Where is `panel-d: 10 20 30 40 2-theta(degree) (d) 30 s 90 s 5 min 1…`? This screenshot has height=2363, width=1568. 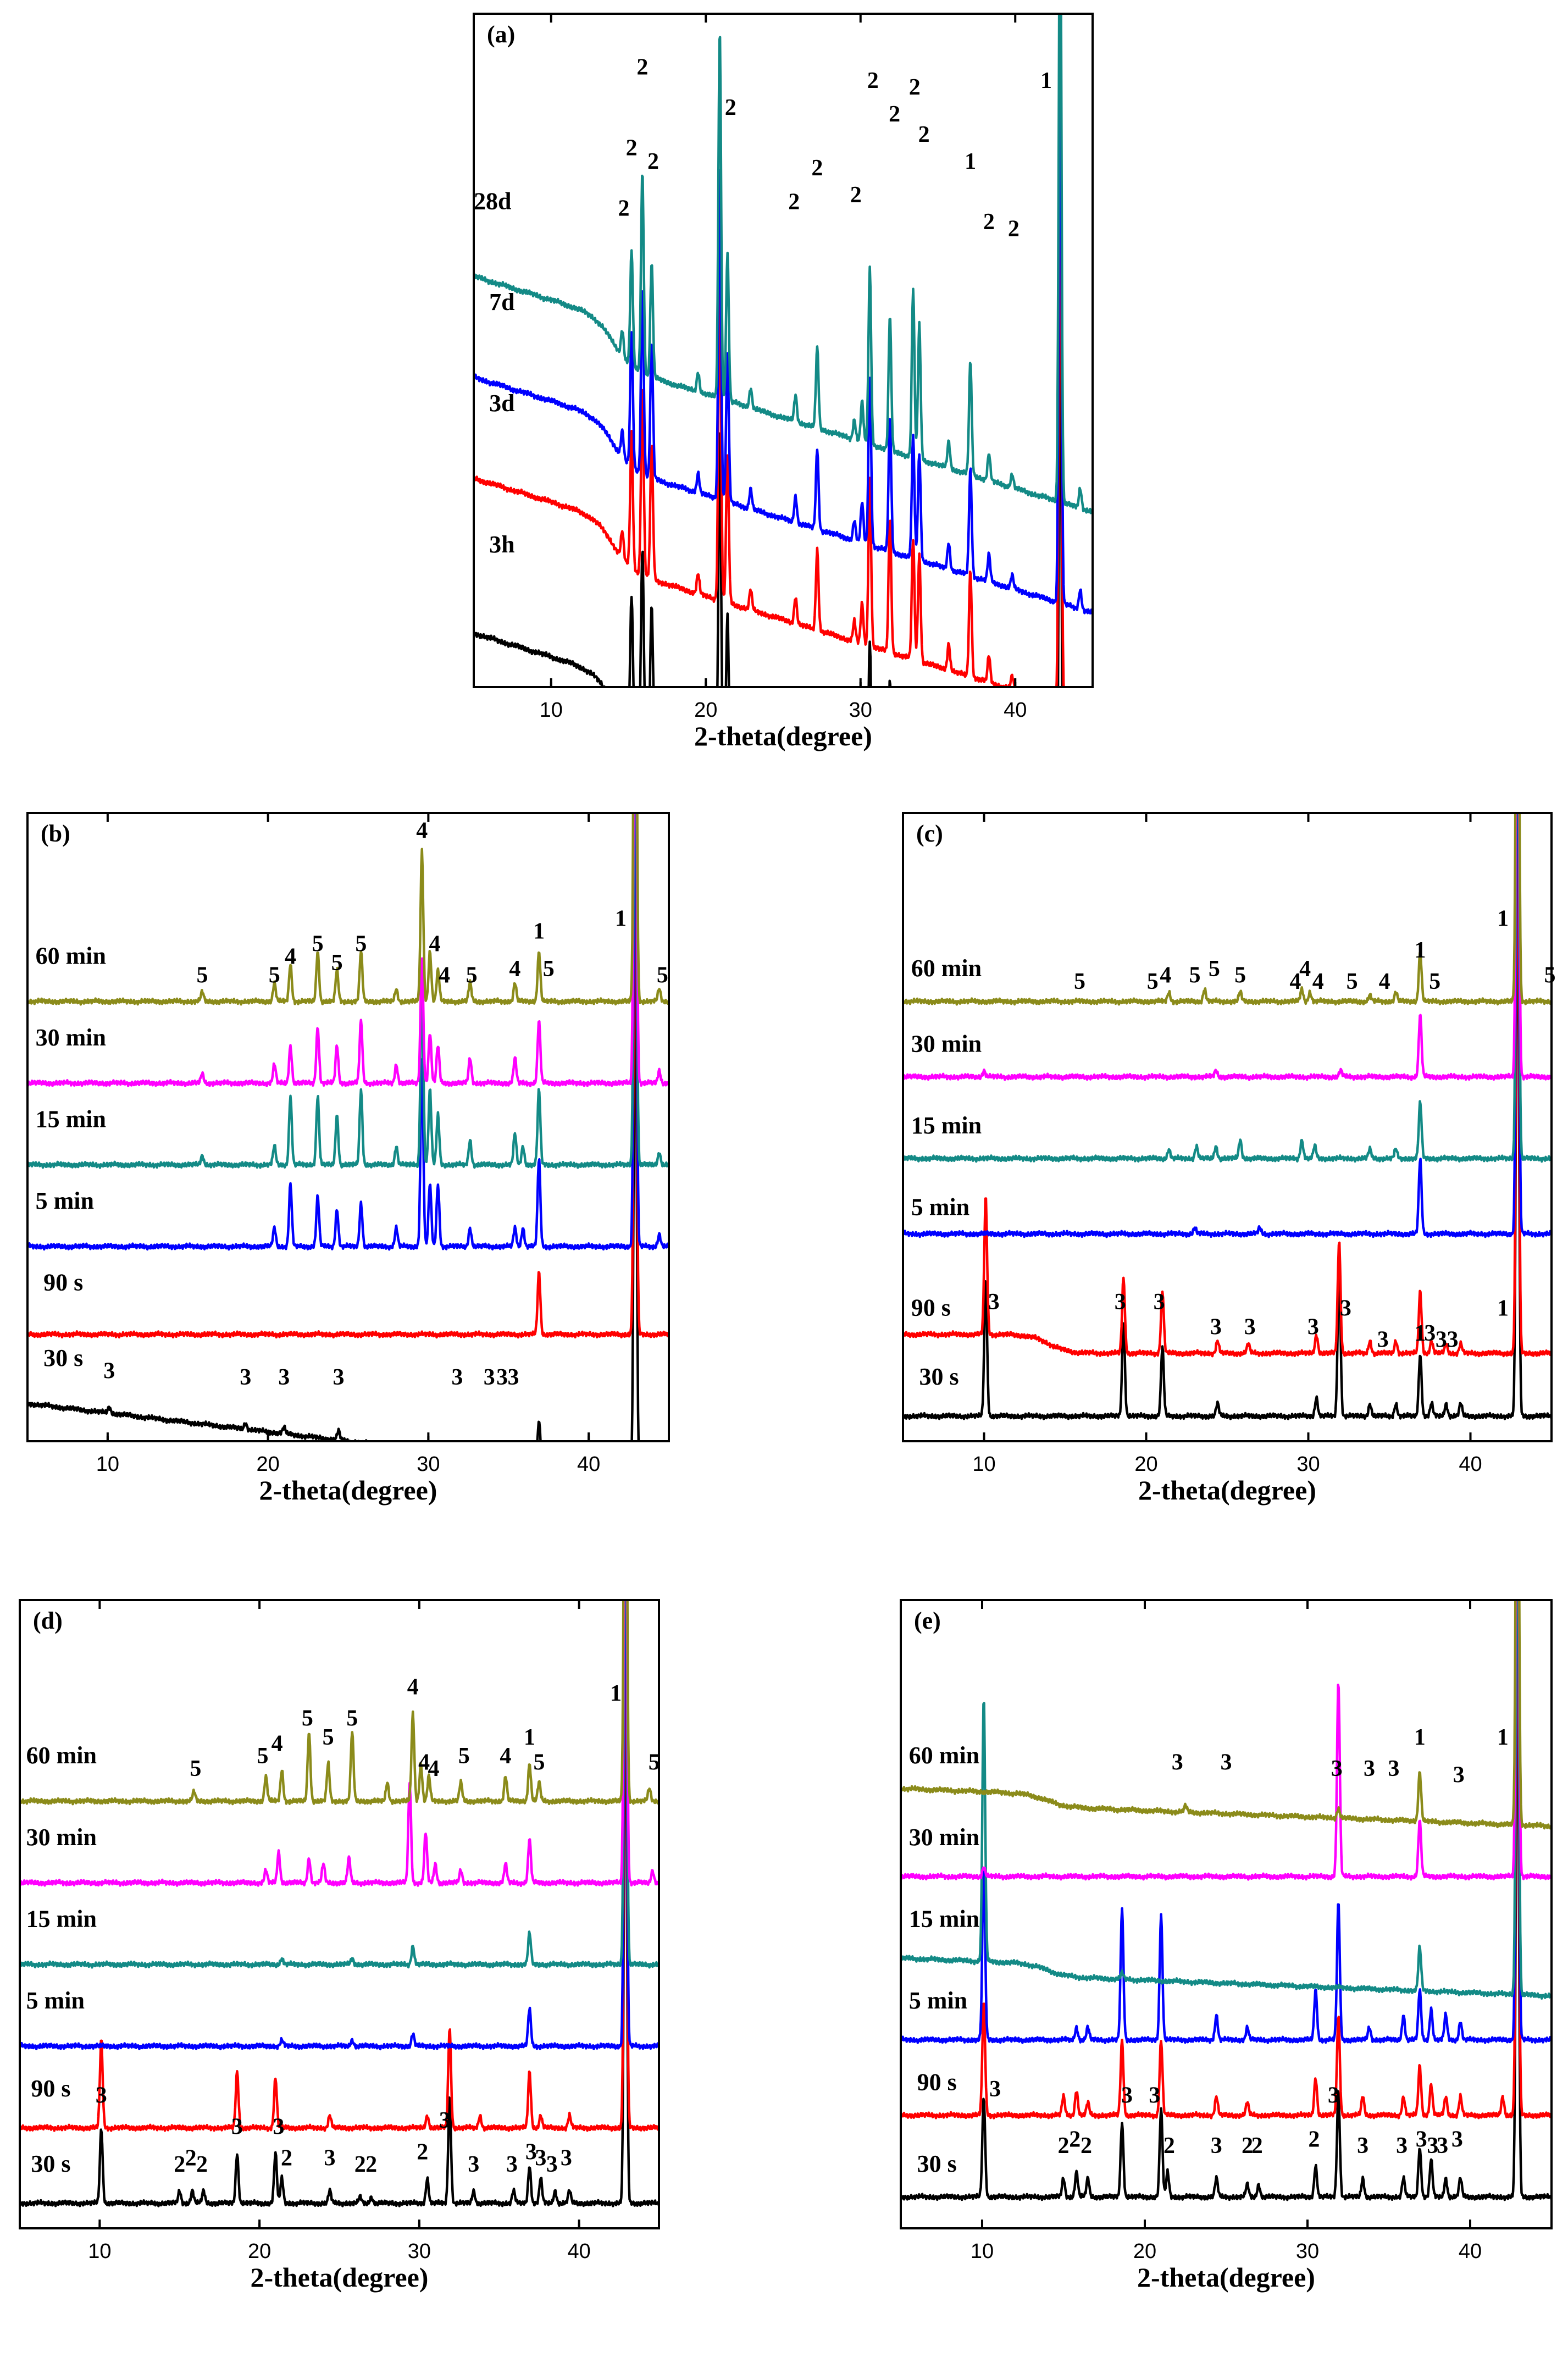
panel-d: 10 20 30 40 2-theta(degree) (d) 30 s 90 s 5 min 1… is located at coordinates (339, 1946).